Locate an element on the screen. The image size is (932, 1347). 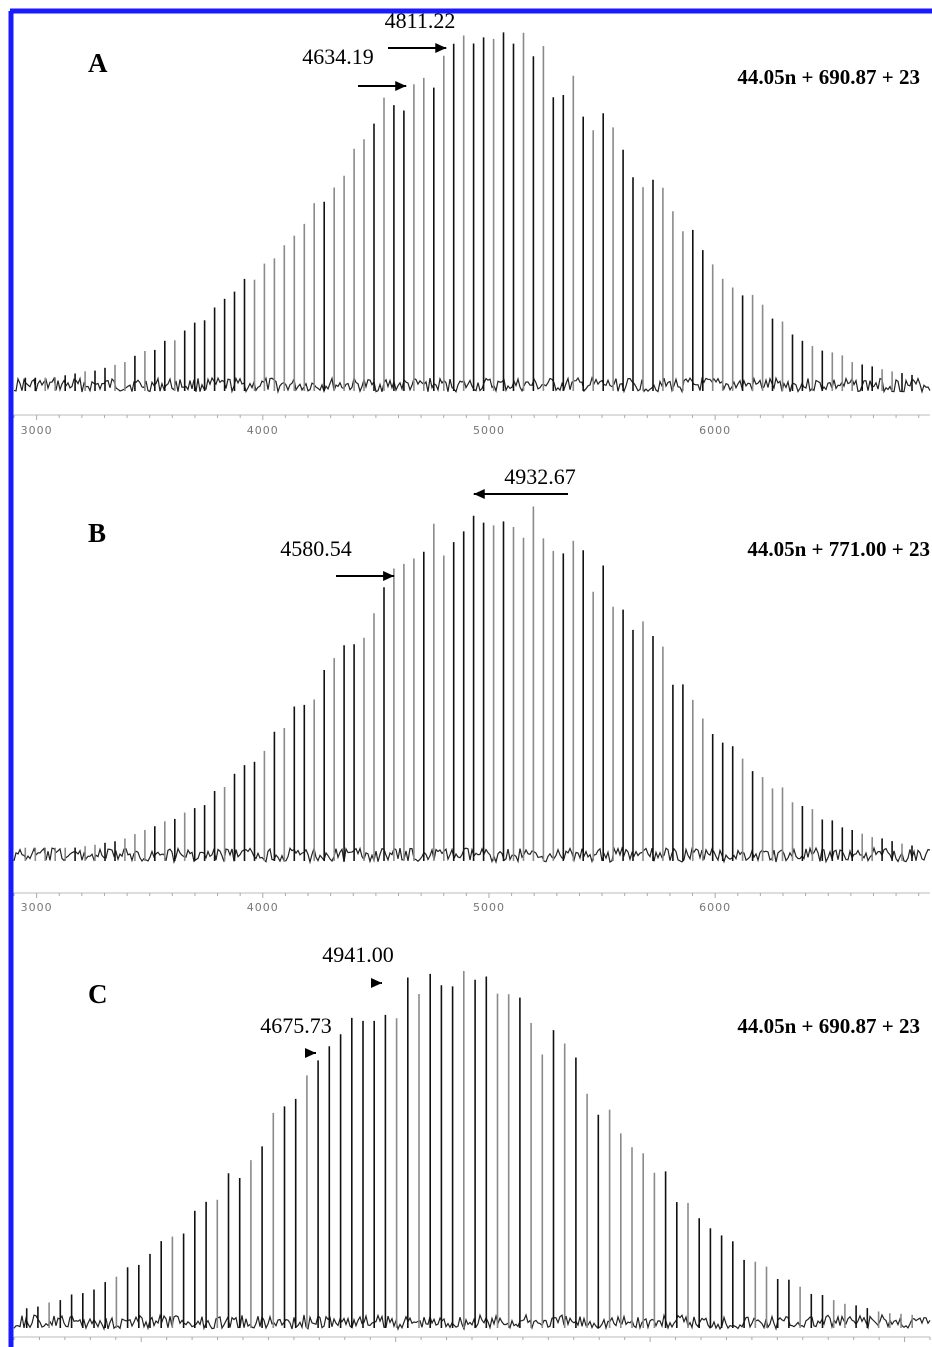
peak-annotation: 4675.73 is located at coordinates (296, 1025).